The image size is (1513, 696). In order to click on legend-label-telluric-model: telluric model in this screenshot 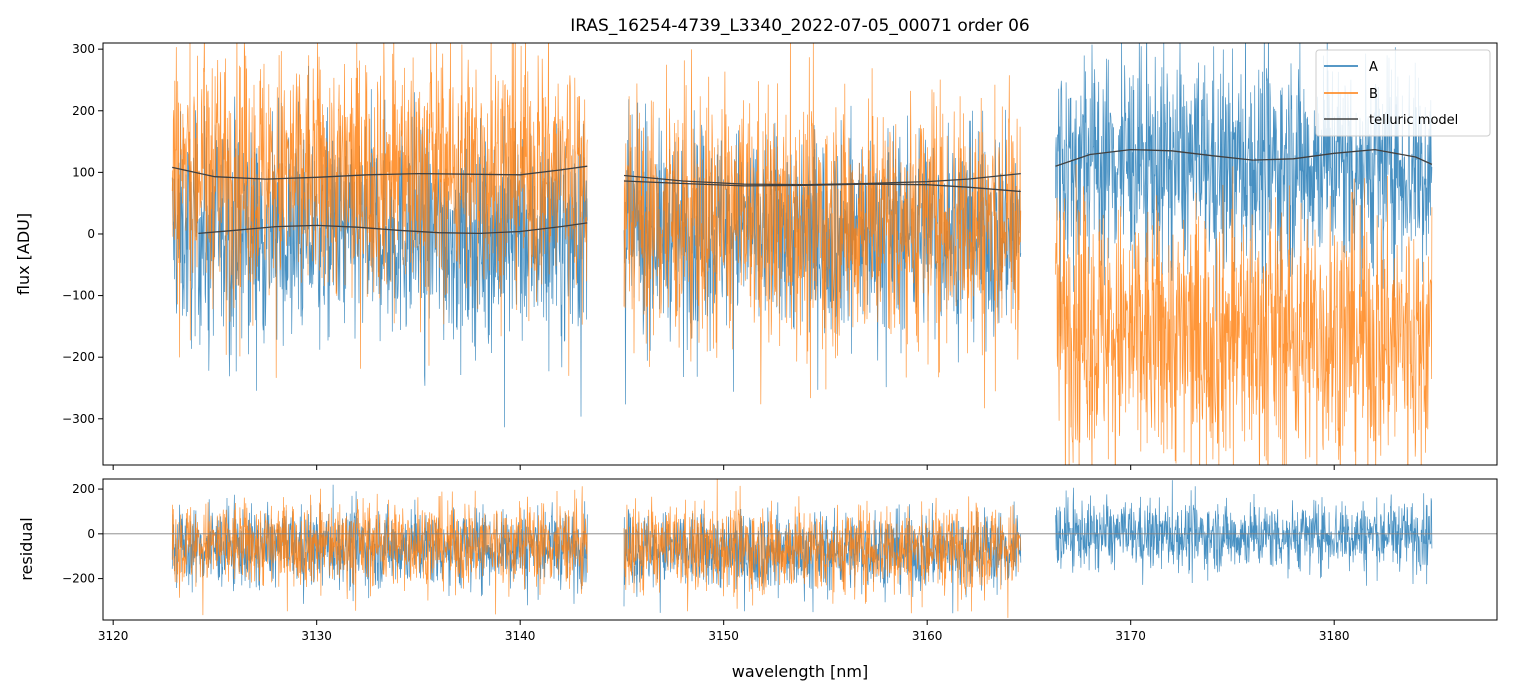, I will do `click(1413, 120)`.